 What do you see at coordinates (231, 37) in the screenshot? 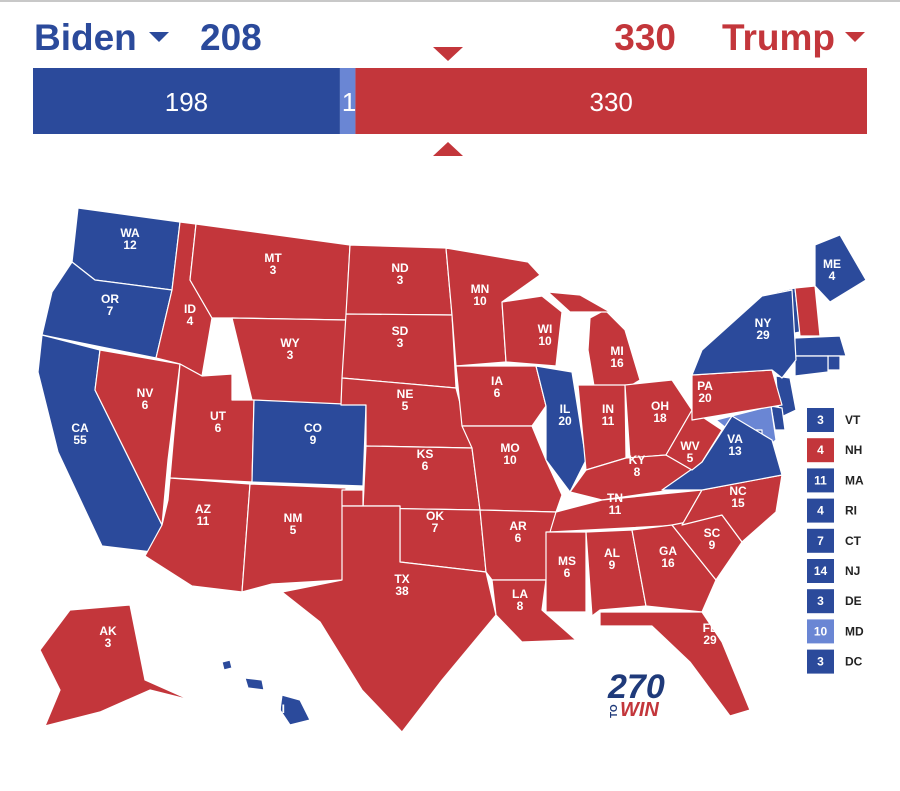
I see `left-total: 208` at bounding box center [231, 37].